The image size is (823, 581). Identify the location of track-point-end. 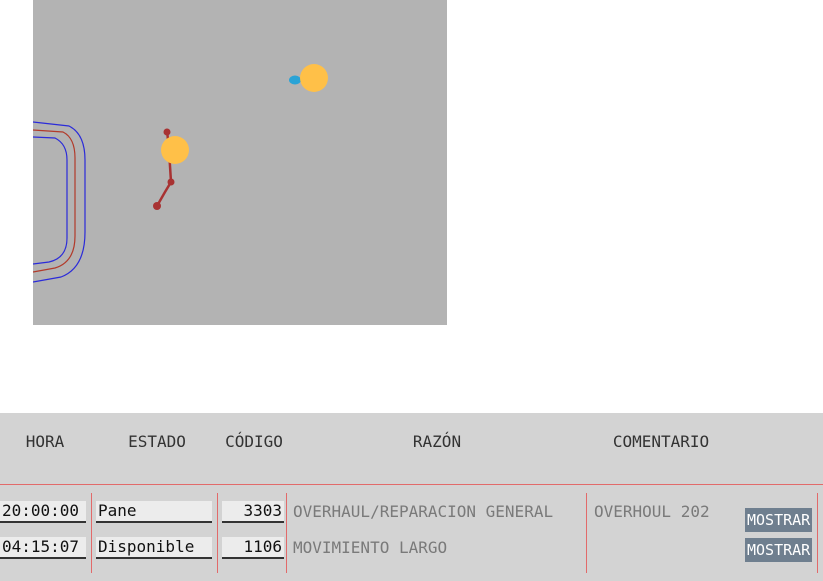
(157, 206).